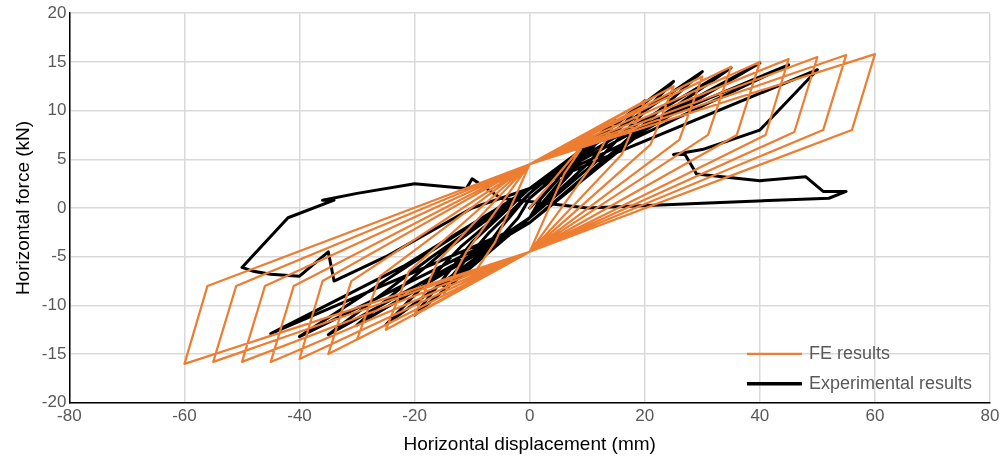 This screenshot has height=464, width=1004. What do you see at coordinates (529, 443) in the screenshot?
I see `x-axis-title: Horizontal displacement (mm)` at bounding box center [529, 443].